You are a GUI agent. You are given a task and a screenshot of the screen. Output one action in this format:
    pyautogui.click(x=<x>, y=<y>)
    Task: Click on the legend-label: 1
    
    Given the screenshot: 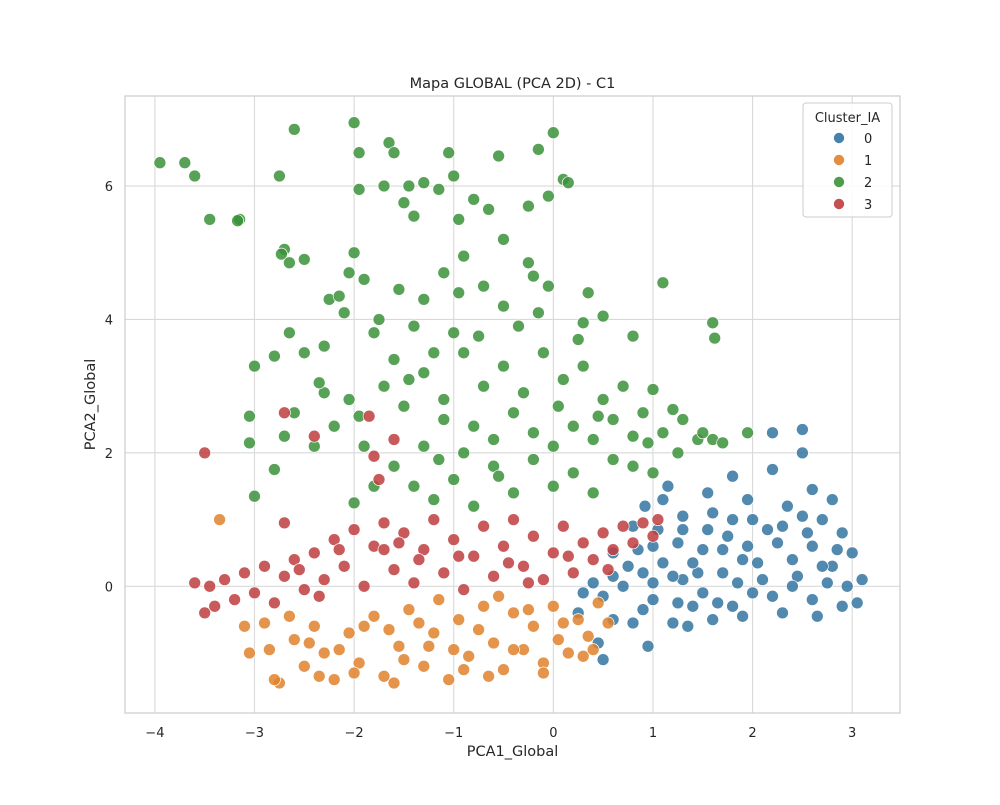 What is the action you would take?
    pyautogui.click(x=868, y=161)
    